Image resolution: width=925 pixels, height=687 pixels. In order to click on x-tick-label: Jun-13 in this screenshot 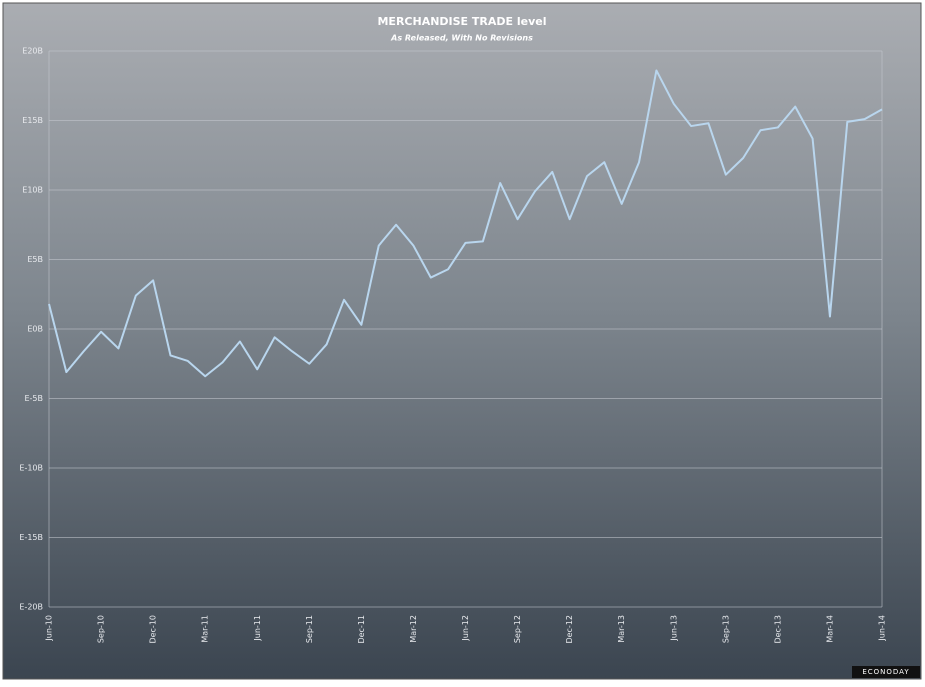, I will do `click(673, 628)`.